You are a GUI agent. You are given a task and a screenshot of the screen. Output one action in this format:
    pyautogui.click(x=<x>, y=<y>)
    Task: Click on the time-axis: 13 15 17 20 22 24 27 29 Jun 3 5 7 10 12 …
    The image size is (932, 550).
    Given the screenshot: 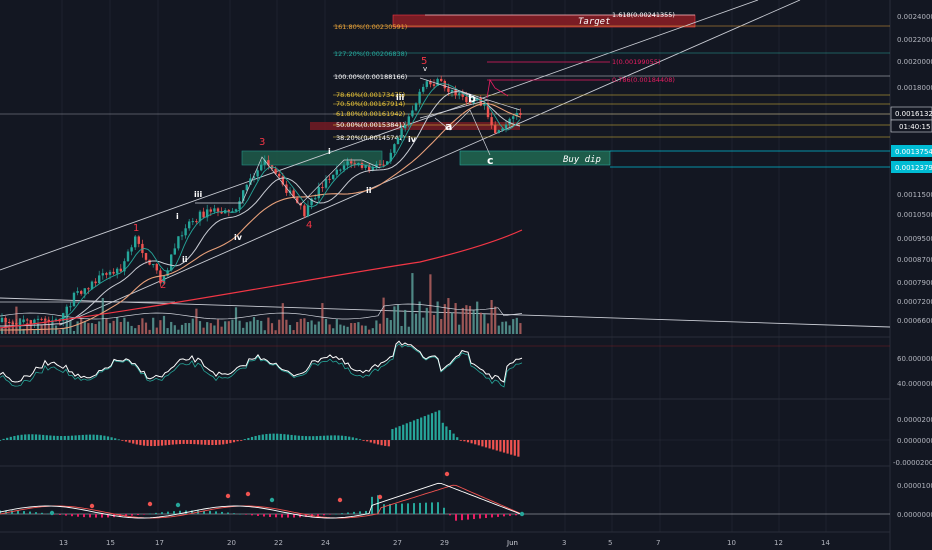 What is the action you would take?
    pyautogui.click(x=444, y=543)
    